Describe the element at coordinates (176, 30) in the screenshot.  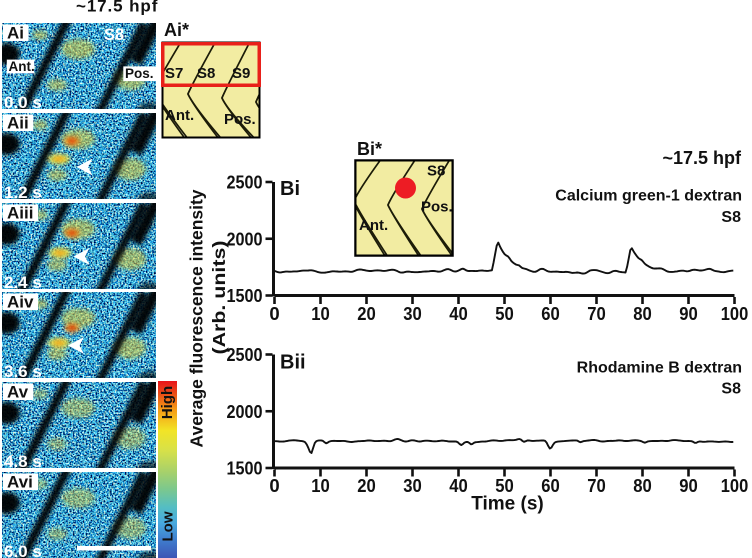
I see `svg-text: Ai*` at that location.